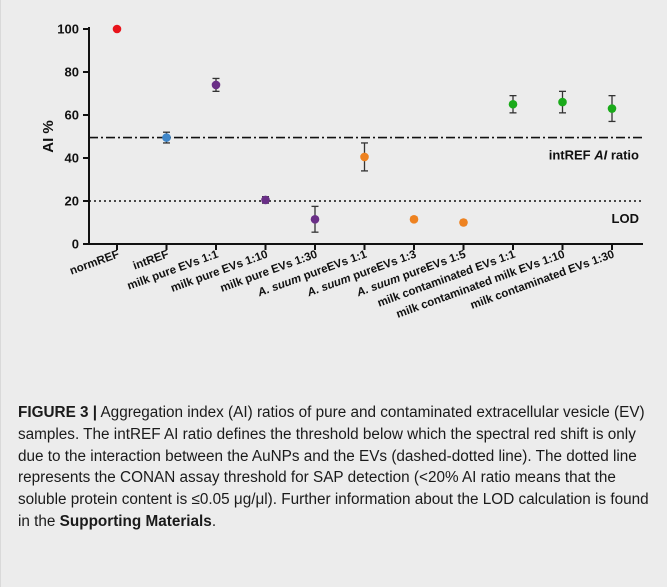 The width and height of the screenshot is (667, 587). Describe the element at coordinates (625, 218) in the screenshot. I see `lod-label: LOD` at that location.